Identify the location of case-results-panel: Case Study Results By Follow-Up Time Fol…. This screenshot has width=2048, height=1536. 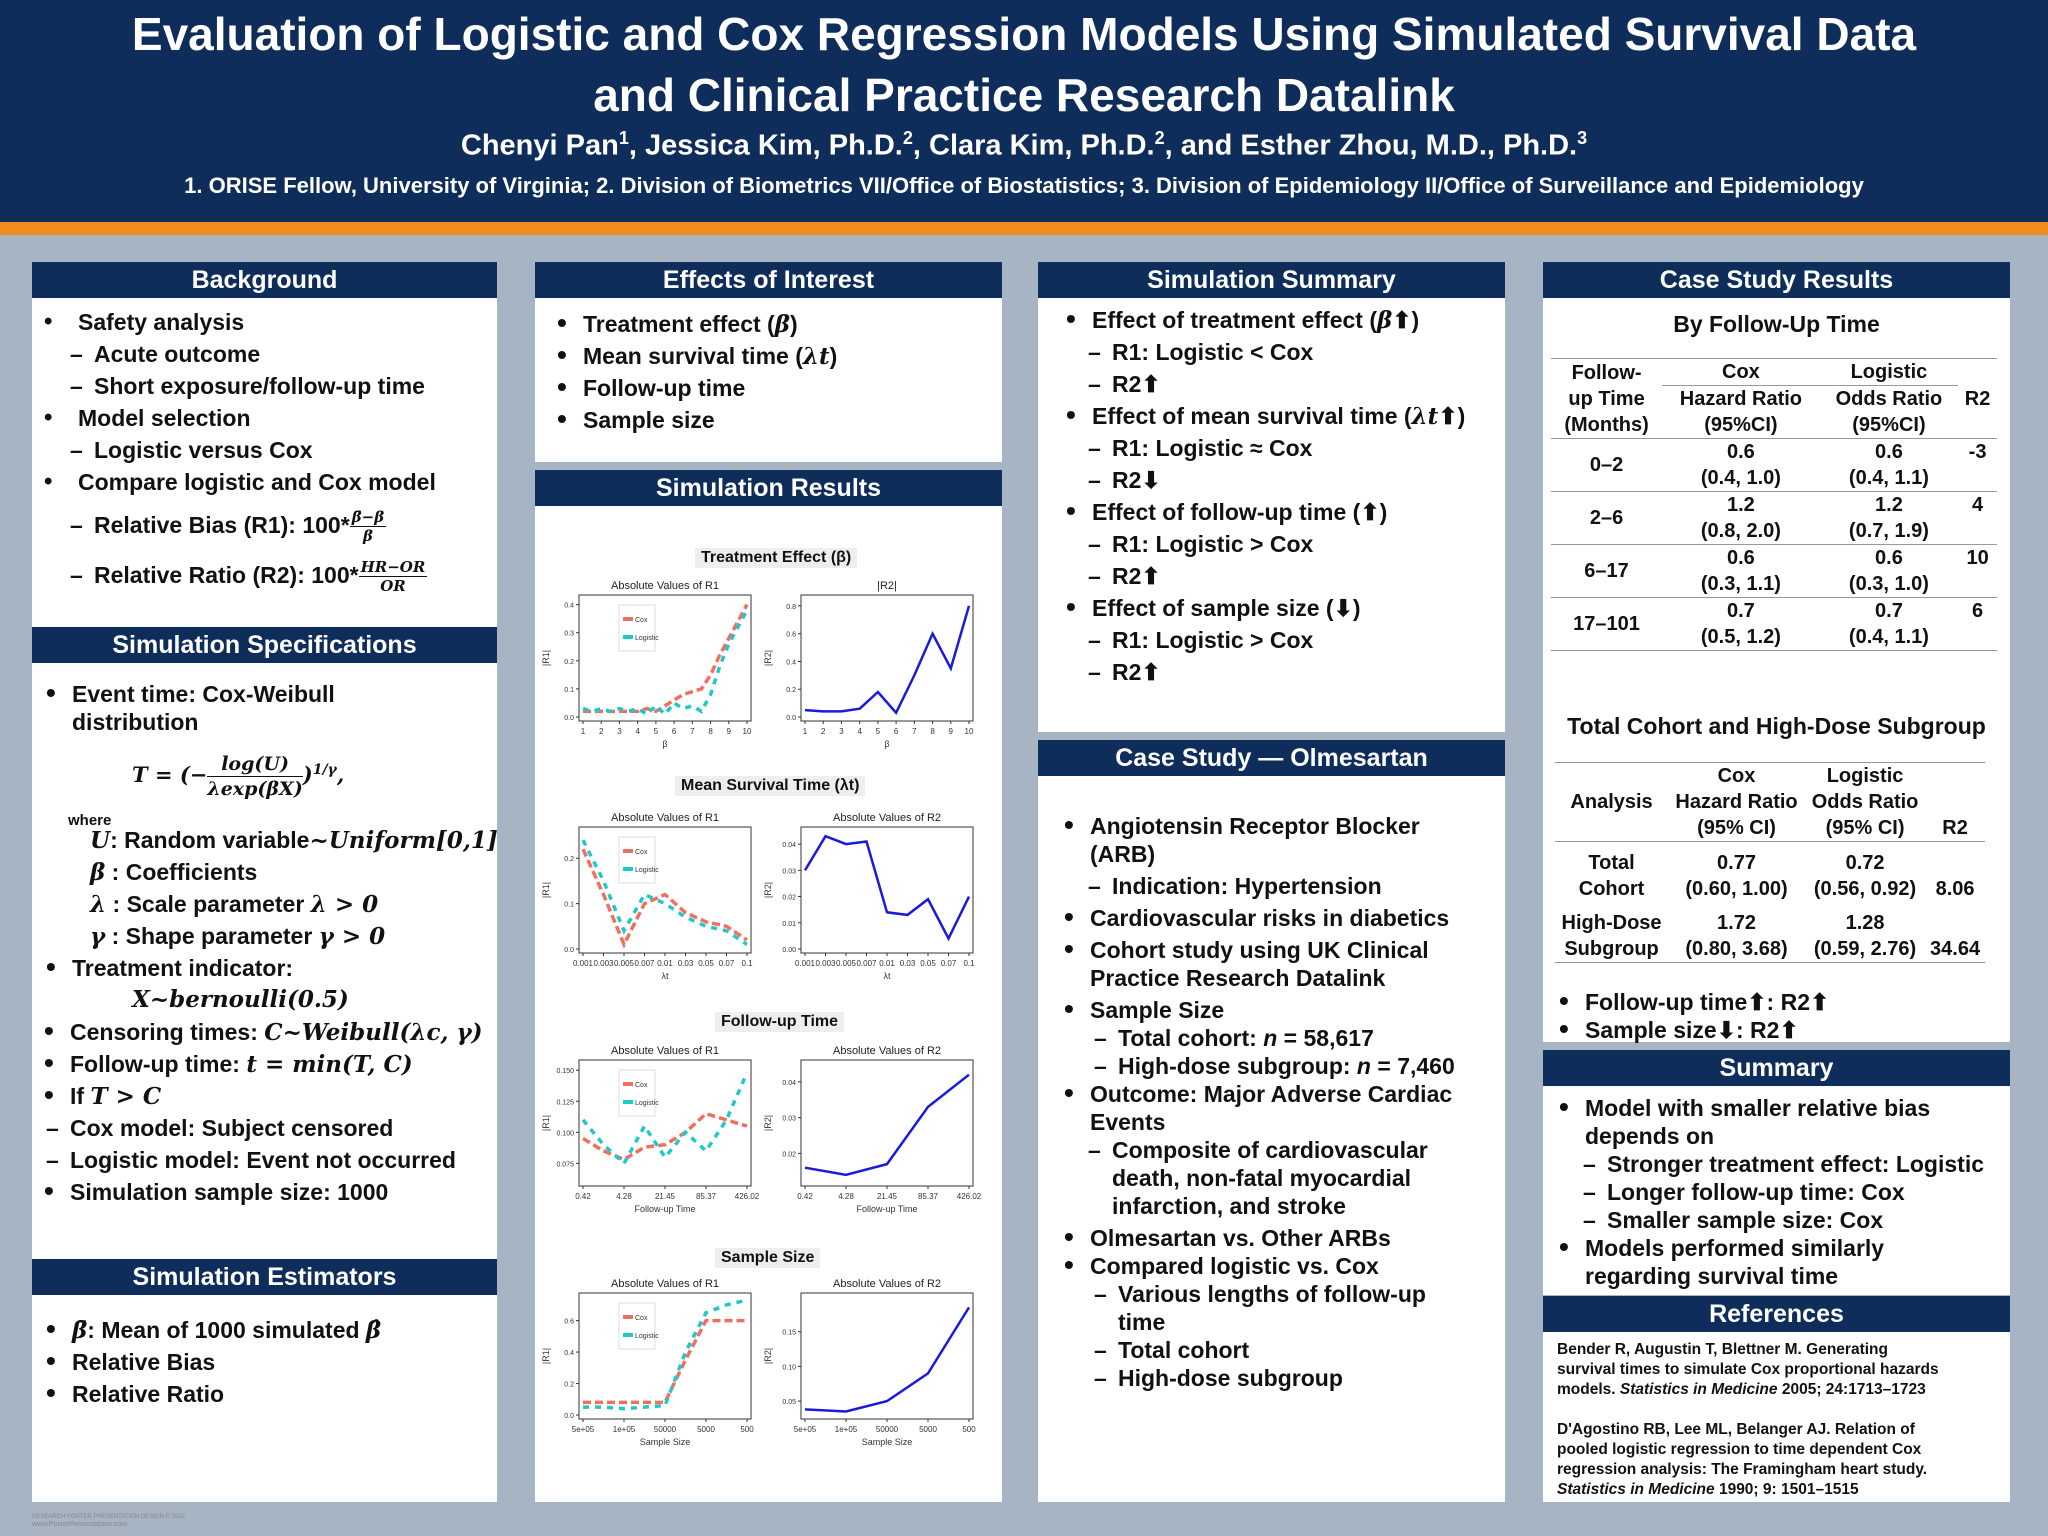
(1776, 653).